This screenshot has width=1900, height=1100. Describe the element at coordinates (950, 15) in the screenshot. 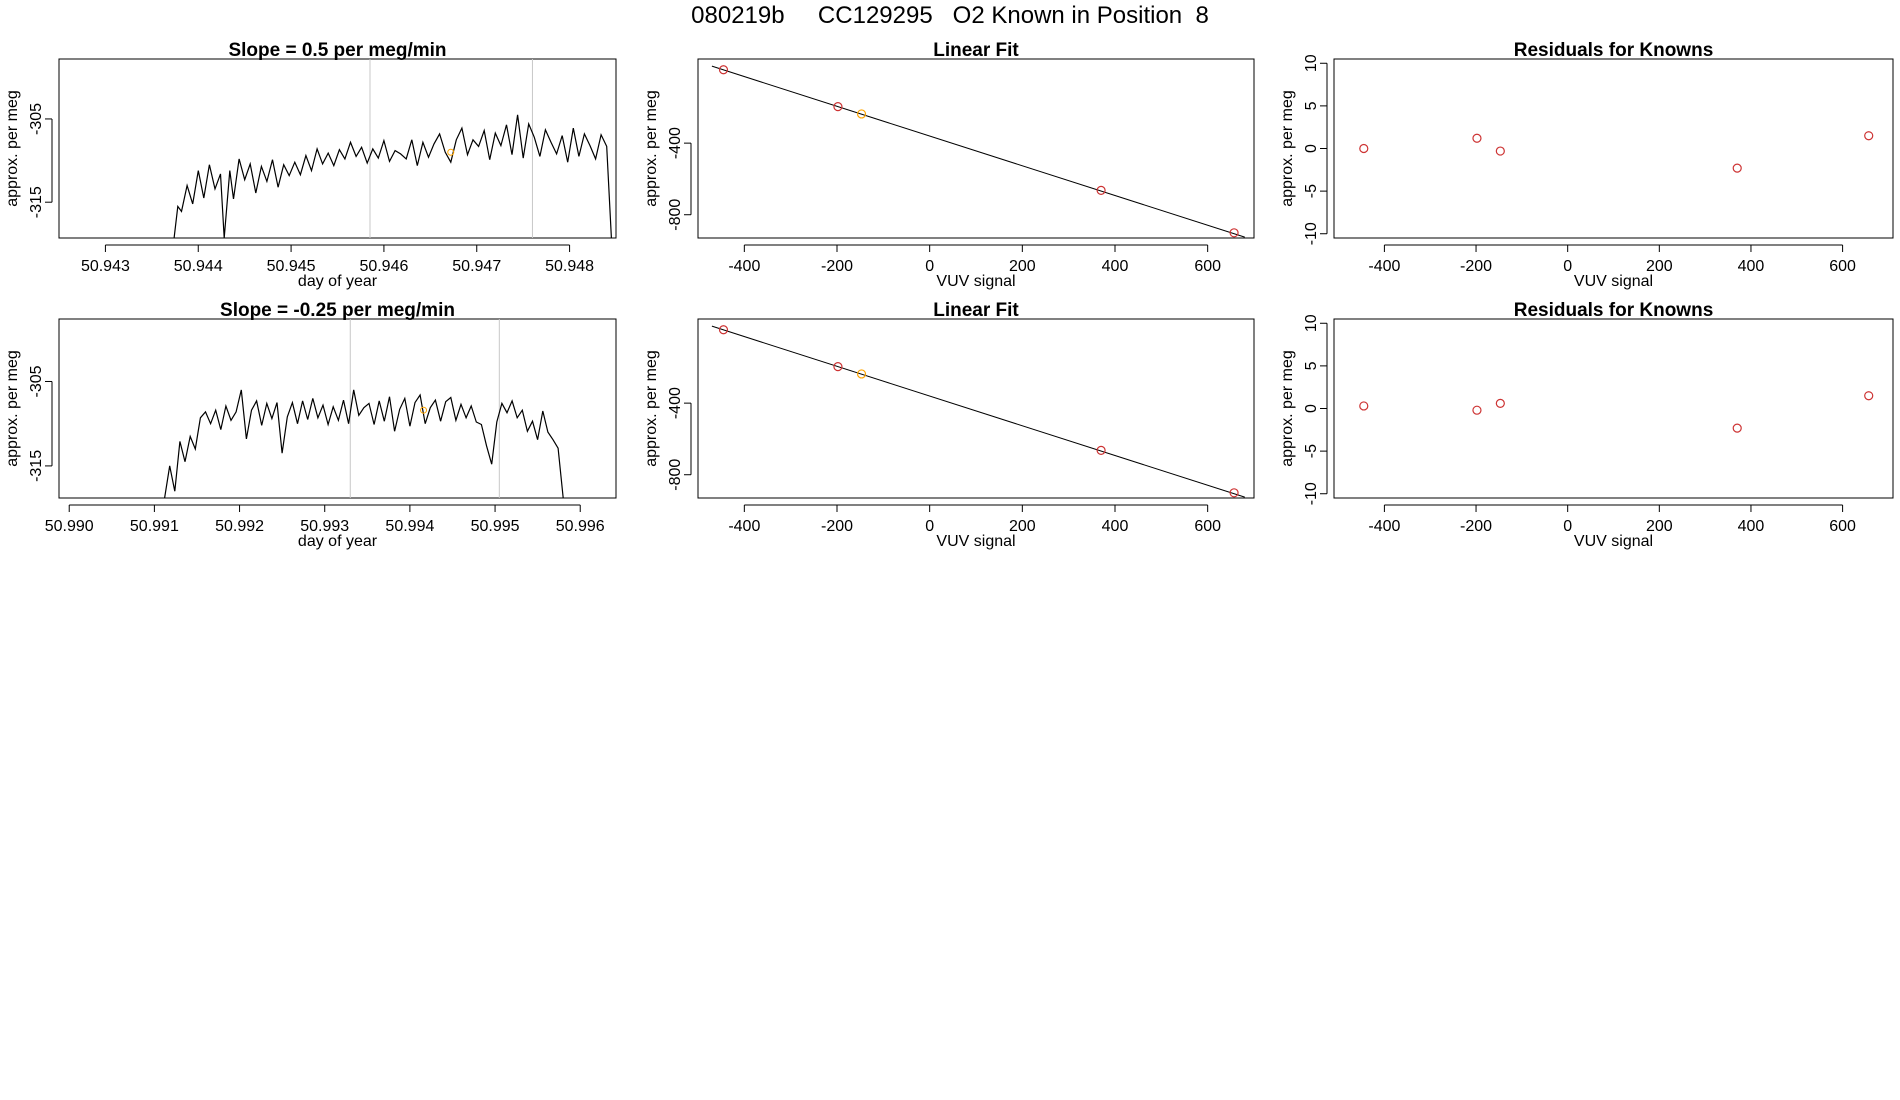

I see `figure-title: 080219b CC129295 O2 Known in Position 8` at that location.